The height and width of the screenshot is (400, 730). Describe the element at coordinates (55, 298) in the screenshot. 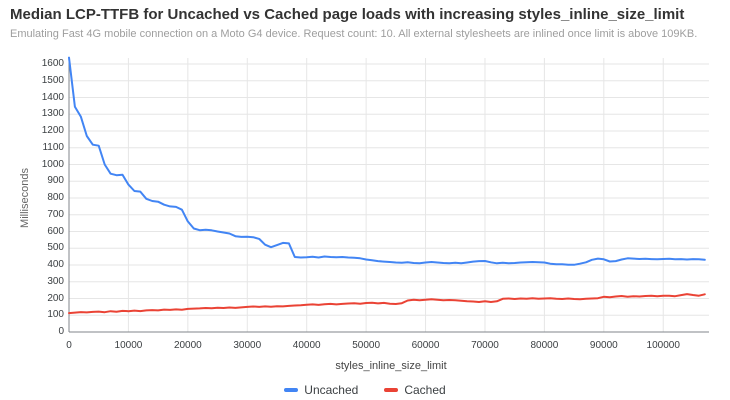

I see `y-tick-label: 200` at that location.